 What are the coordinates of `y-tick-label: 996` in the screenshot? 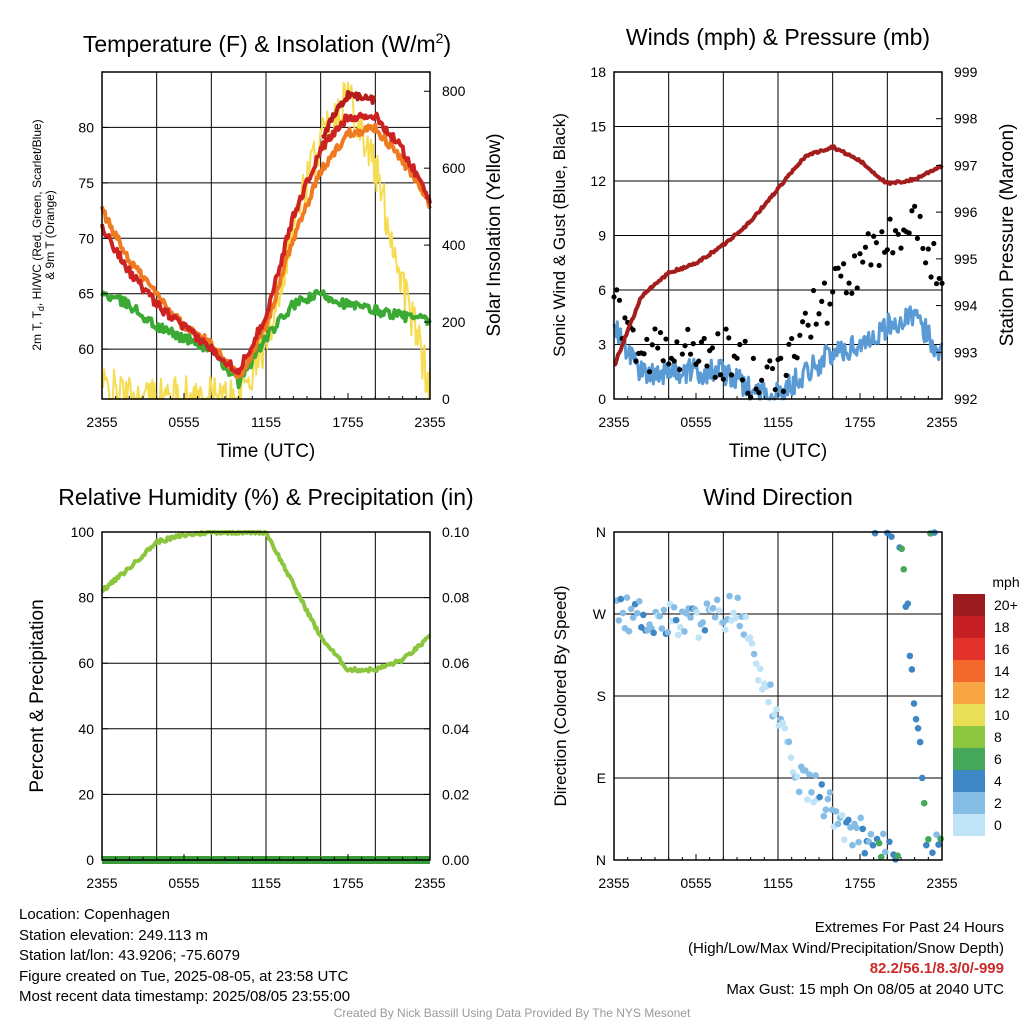 It's located at (966, 212).